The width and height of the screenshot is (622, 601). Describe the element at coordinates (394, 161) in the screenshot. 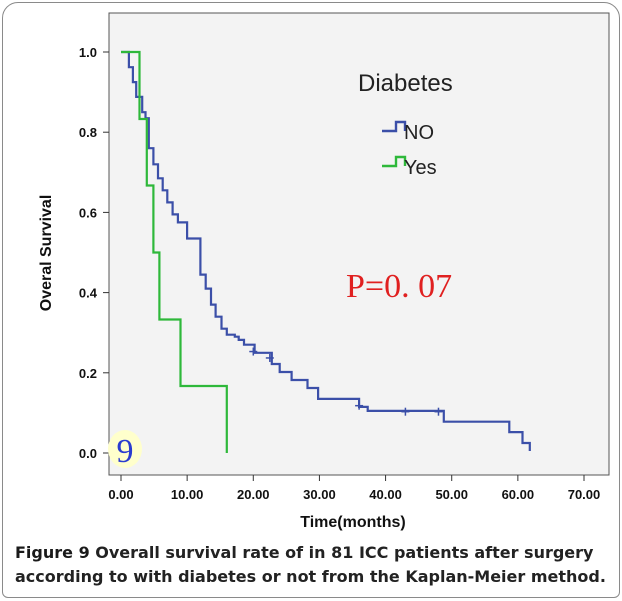

I see `legend-swatch-yes` at that location.